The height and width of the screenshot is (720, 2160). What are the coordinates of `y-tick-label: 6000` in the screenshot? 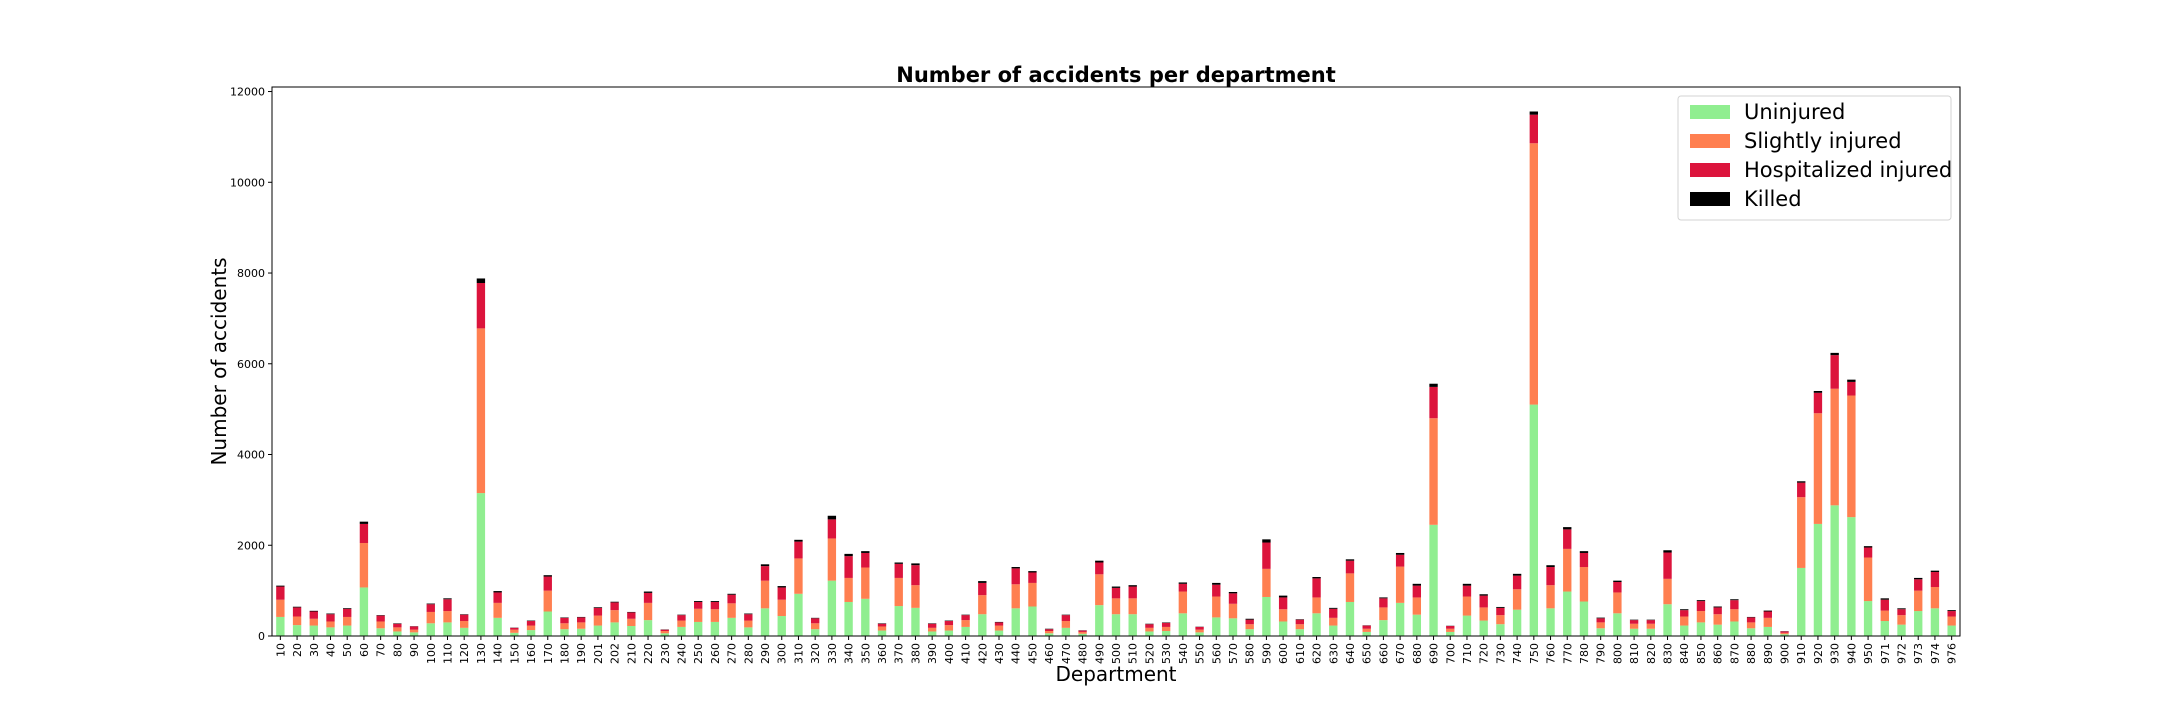 It's located at (251, 364).